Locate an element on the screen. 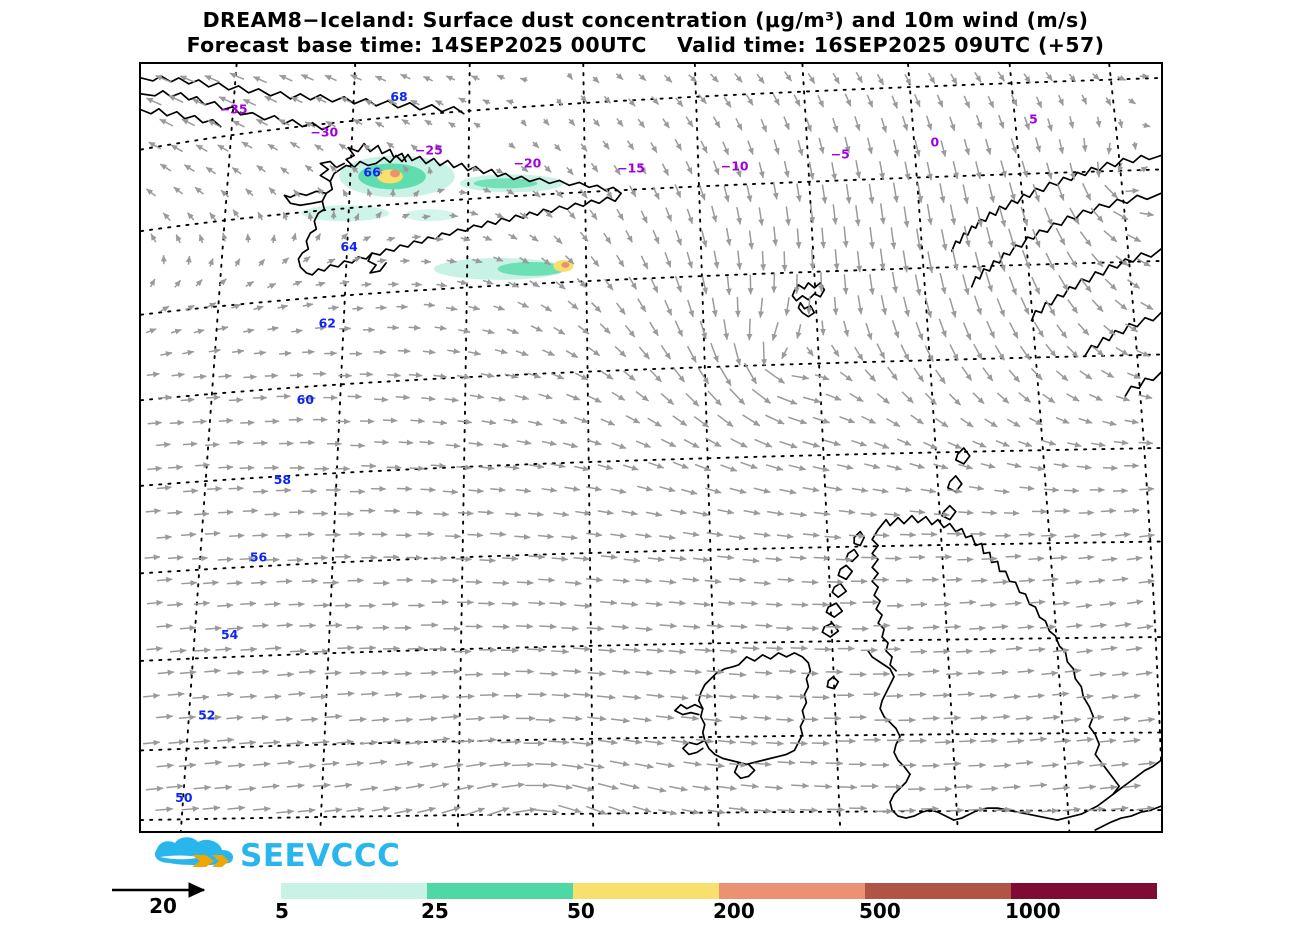  longitude-label-m15: −15 is located at coordinates (631, 167).